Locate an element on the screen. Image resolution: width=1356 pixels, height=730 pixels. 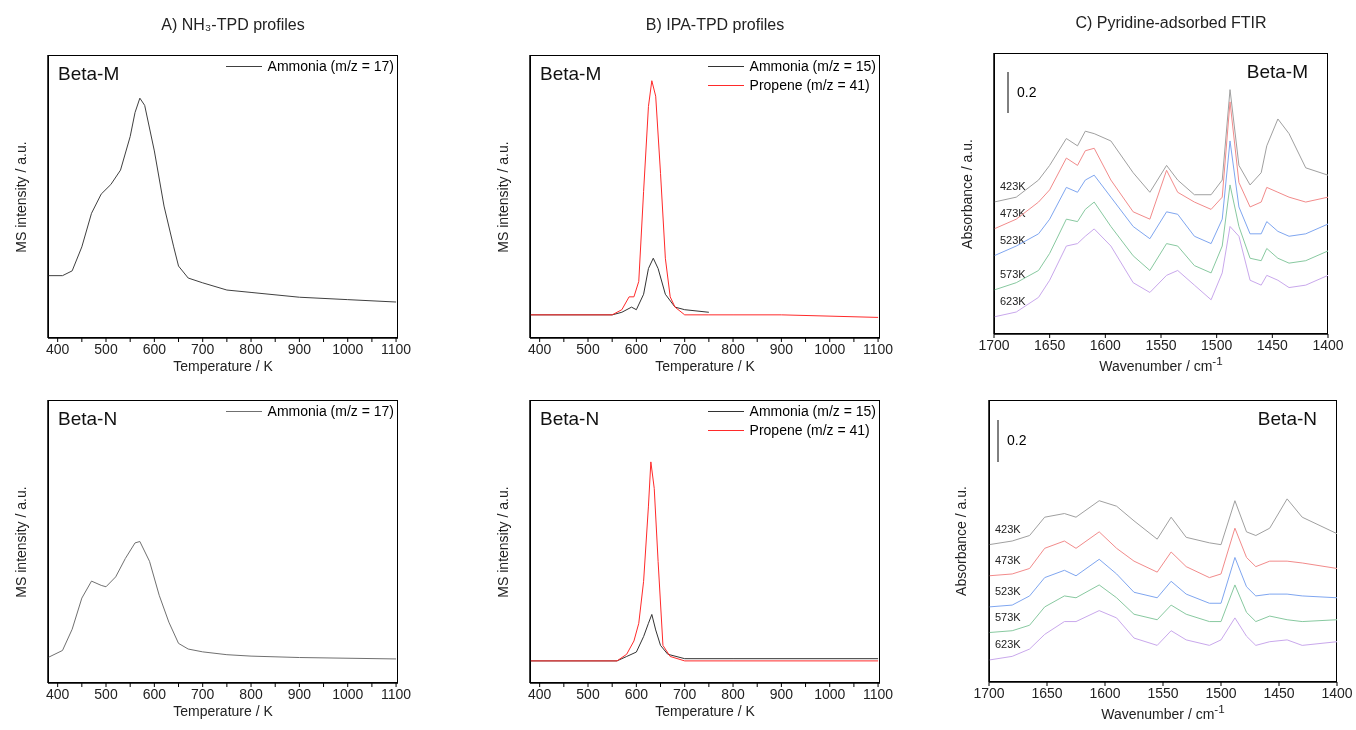
annotation: Beta-M is located at coordinates (571, 74).